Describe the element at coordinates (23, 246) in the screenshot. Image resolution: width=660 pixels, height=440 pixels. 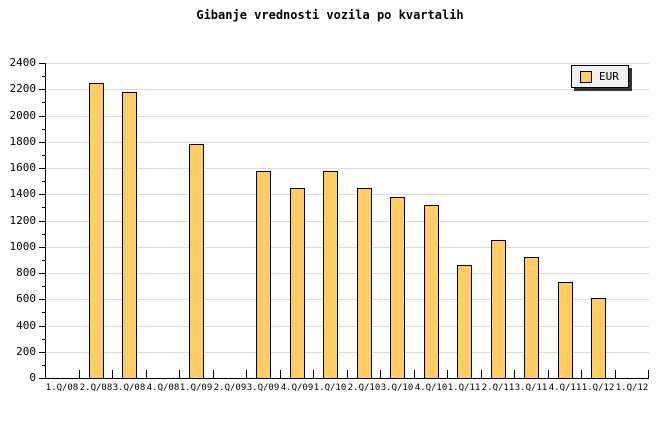
I see `y-axis-label: 1000` at that location.